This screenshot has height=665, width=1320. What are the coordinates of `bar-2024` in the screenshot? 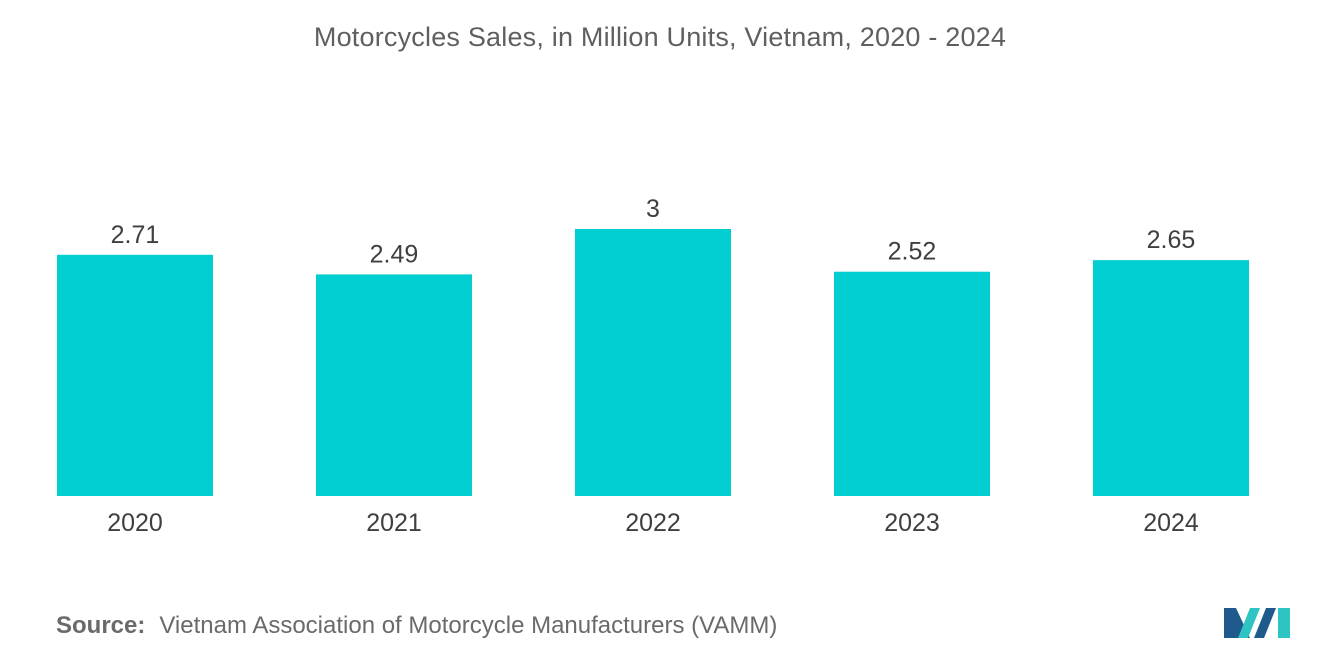 It's located at (1171, 378).